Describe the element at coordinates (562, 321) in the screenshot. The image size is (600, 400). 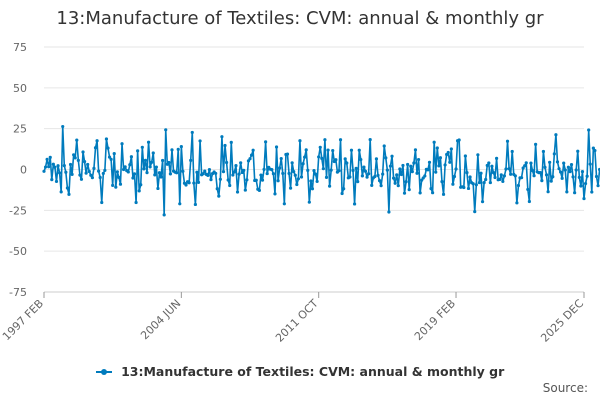
I see `x-tick-label: 2025 DEC` at that location.